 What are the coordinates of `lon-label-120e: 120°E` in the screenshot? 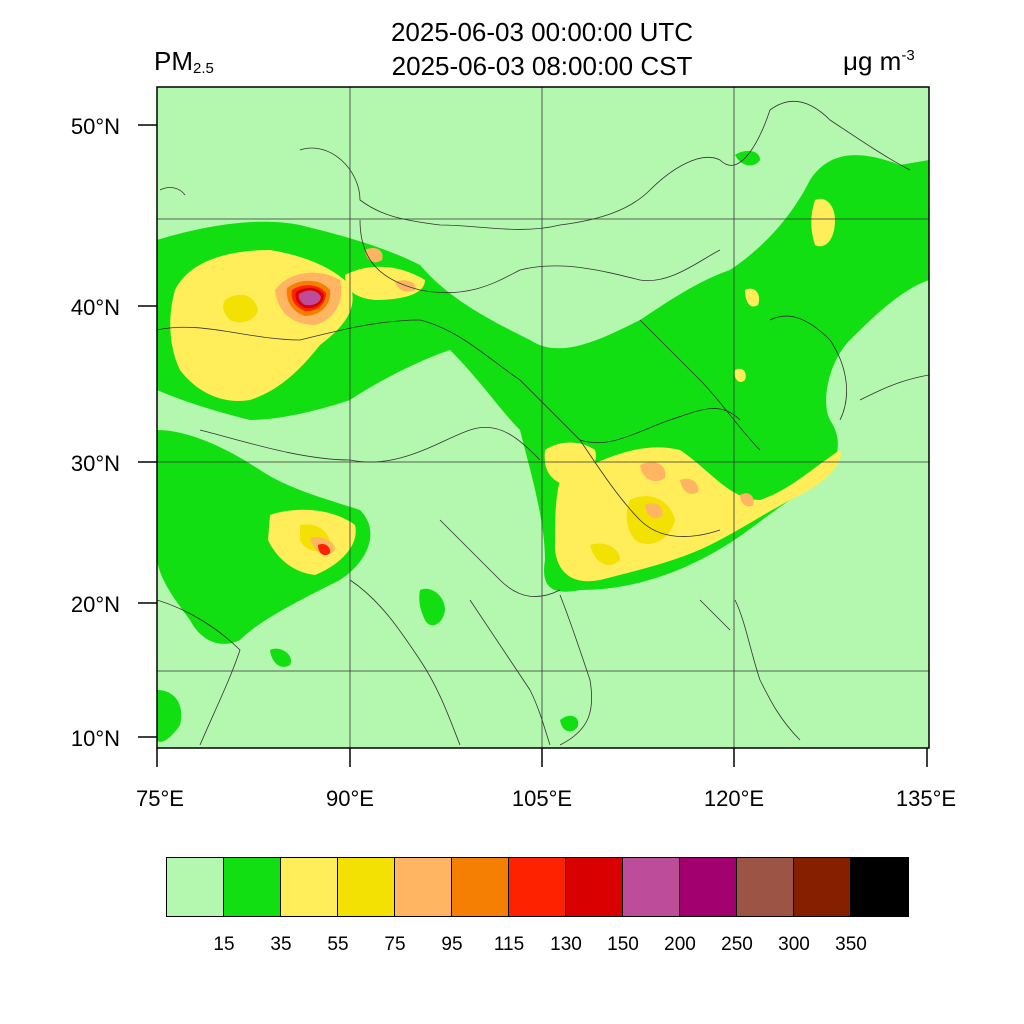 It's located at (734, 798).